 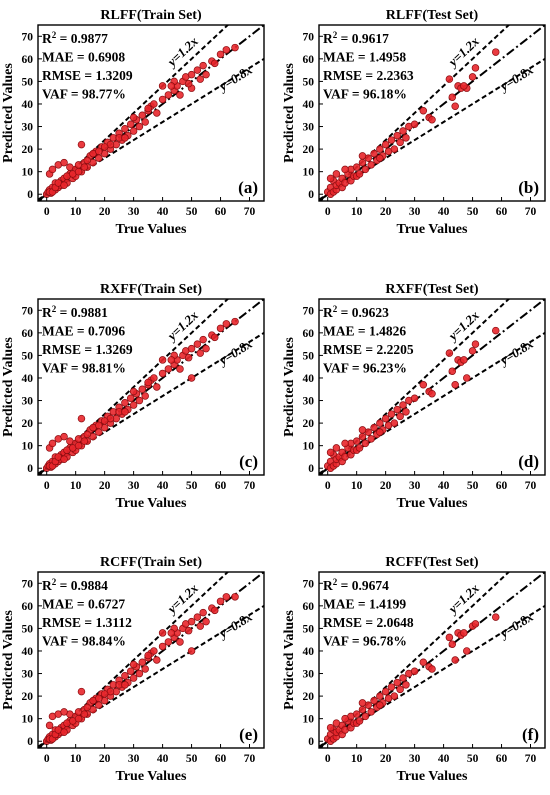 What do you see at coordinates (365, 641) in the screenshot?
I see `metric-vaf: VAF = 96.78%` at bounding box center [365, 641].